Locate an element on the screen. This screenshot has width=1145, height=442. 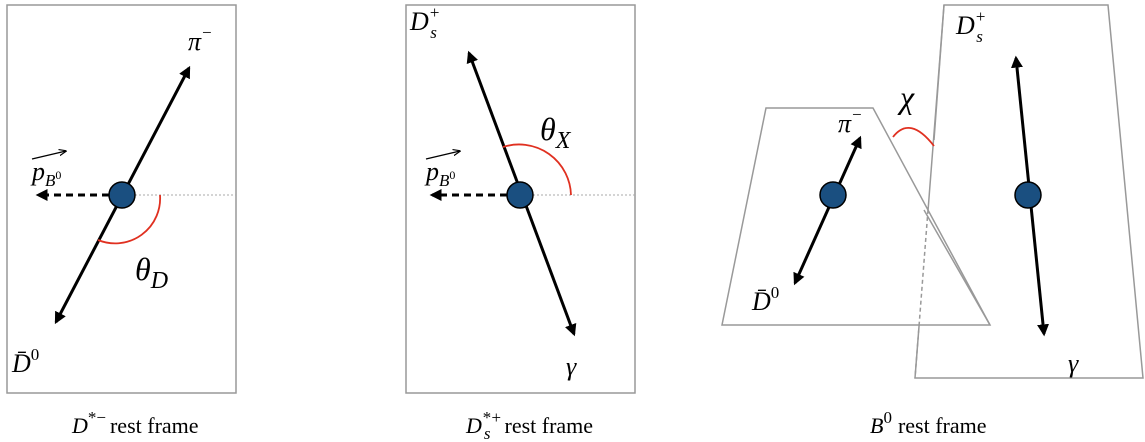
label: χ is located at coordinates (906, 97).